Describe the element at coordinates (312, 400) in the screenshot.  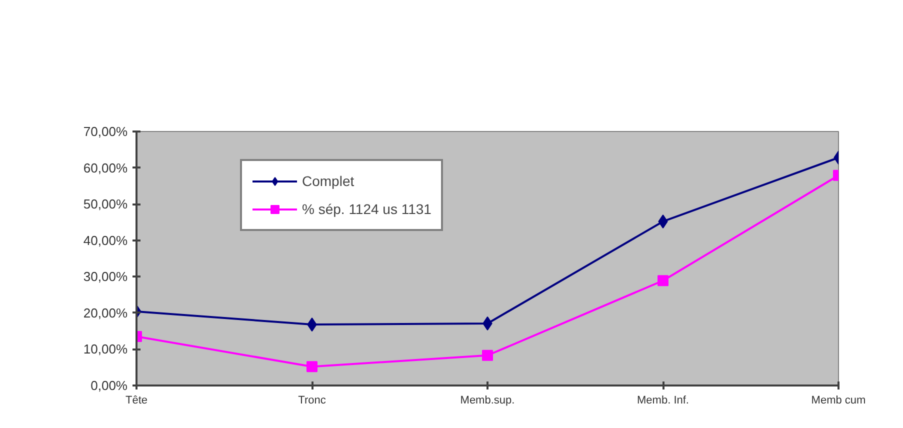
I see `x-tick-label: Tronc` at that location.